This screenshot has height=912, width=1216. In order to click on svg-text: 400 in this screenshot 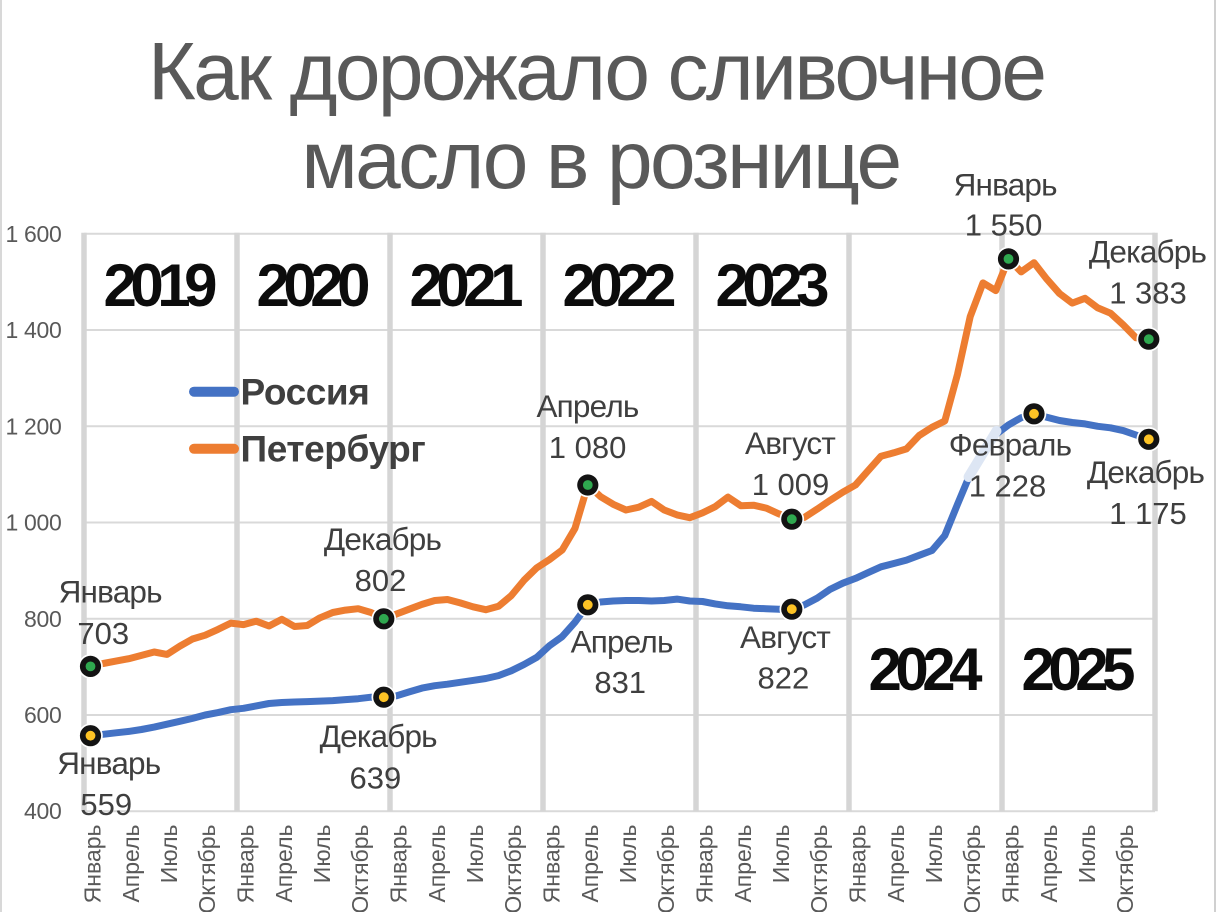, I will do `click(42, 811)`.